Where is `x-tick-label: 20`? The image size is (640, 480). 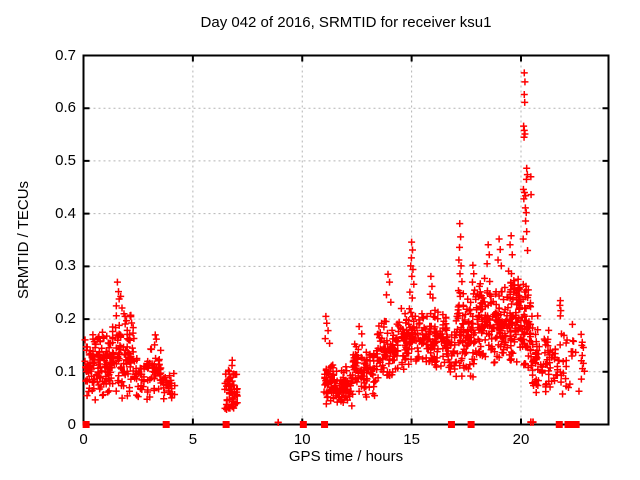
x-tick-label: 20 is located at coordinates (521, 439).